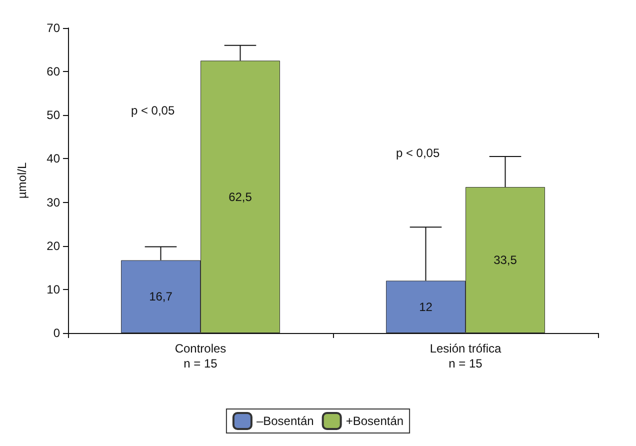 The image size is (636, 446). I want to click on data-label: 16,7, so click(161, 297).